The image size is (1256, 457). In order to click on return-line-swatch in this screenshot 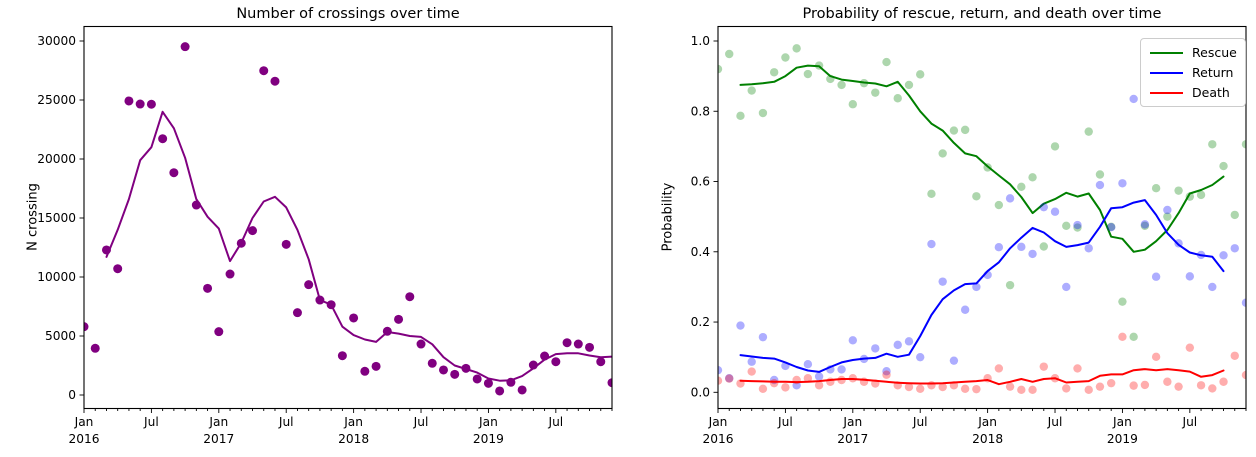, I will do `click(1166, 73)`.